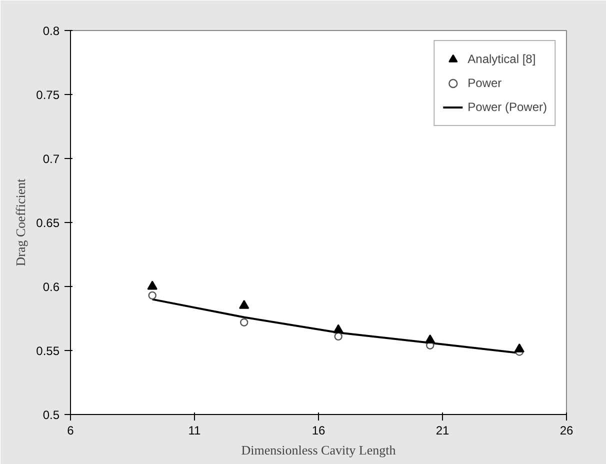 Image resolution: width=606 pixels, height=464 pixels. I want to click on legend-label: Analytical [8], so click(502, 59).